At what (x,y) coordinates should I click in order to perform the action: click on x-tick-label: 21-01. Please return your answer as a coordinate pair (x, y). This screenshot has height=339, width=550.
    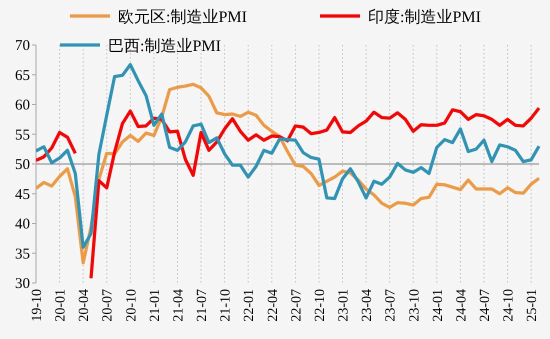
    Looking at the image, I should click on (155, 305).